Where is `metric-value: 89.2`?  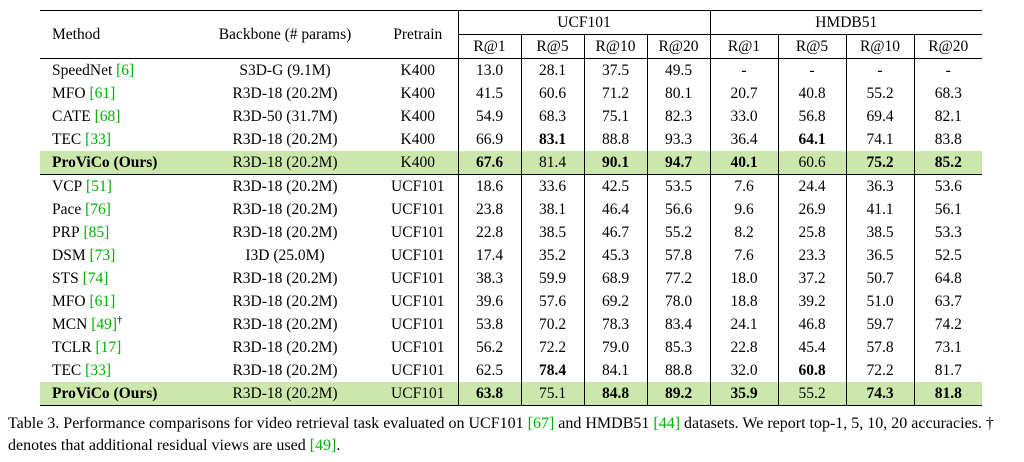 metric-value: 89.2 is located at coordinates (678, 394).